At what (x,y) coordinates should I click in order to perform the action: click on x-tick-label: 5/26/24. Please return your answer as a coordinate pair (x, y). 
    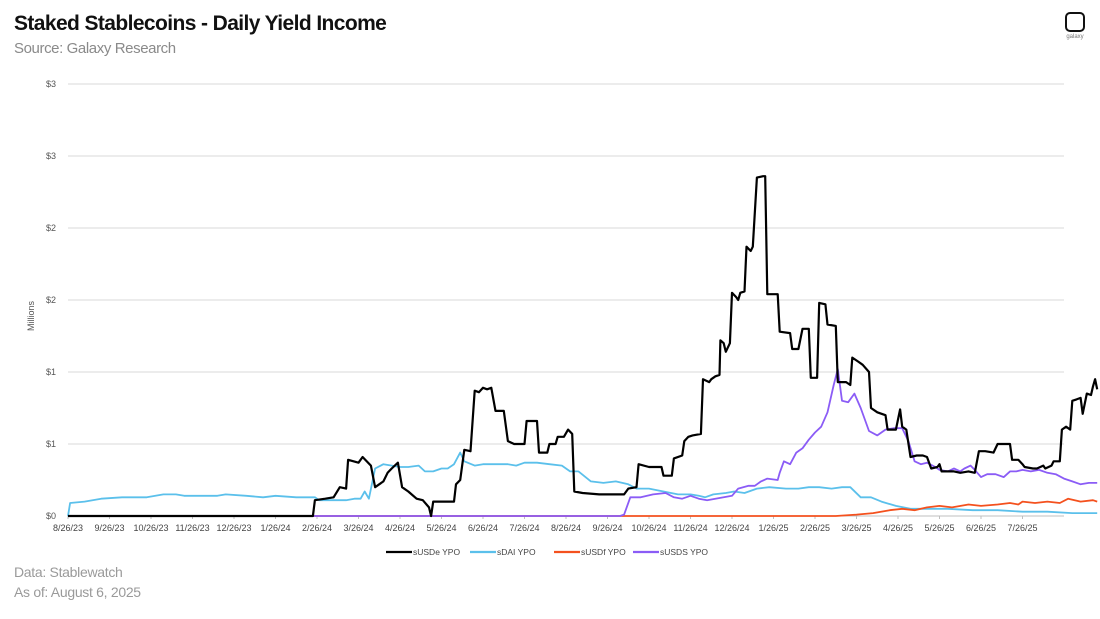
    Looking at the image, I should click on (441, 528).